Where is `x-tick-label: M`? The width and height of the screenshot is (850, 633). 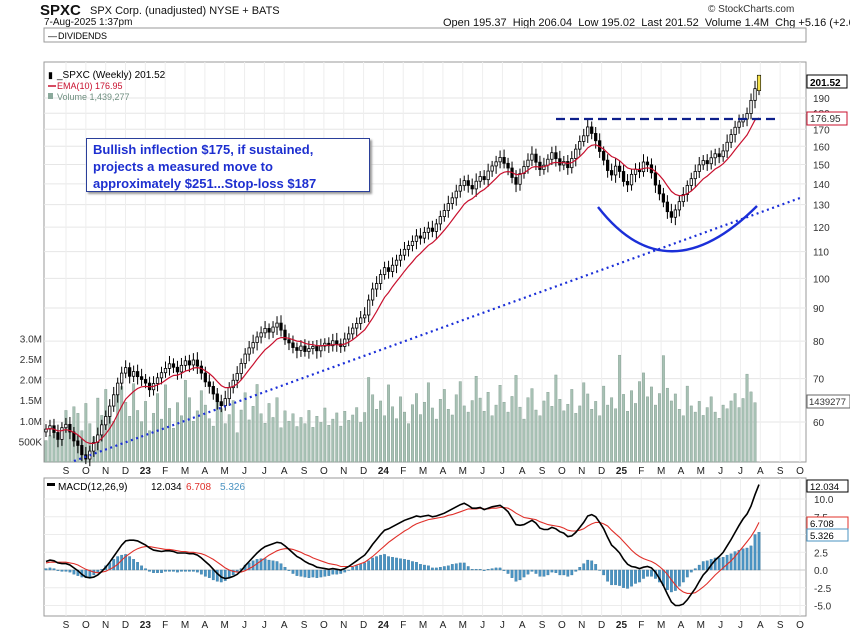 x-tick-label: M is located at coordinates (661, 471).